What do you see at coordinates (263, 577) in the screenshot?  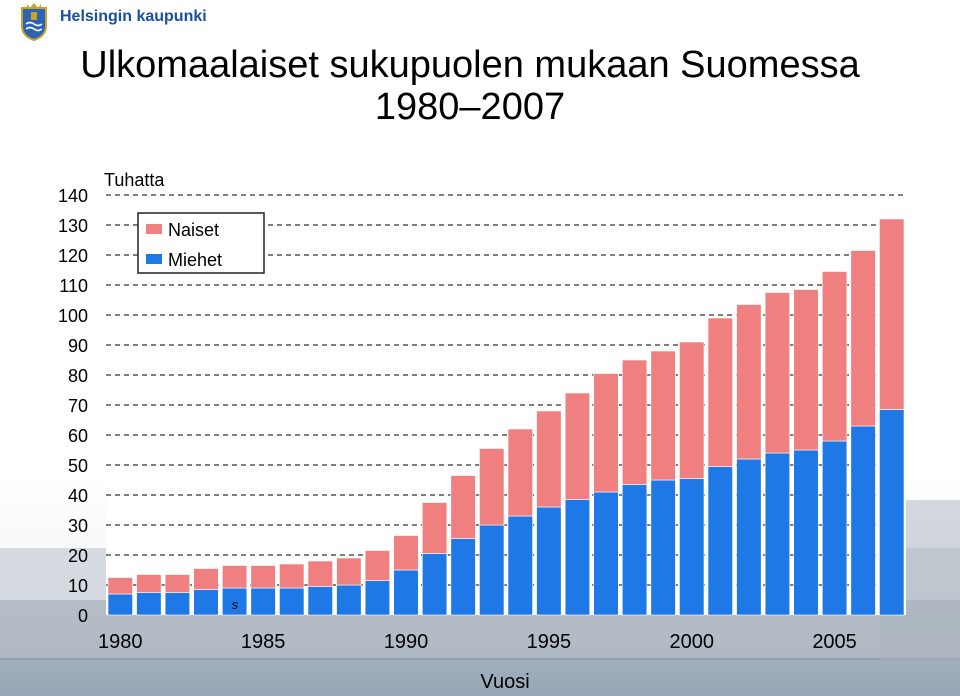 I see `bar-naiset-1985` at bounding box center [263, 577].